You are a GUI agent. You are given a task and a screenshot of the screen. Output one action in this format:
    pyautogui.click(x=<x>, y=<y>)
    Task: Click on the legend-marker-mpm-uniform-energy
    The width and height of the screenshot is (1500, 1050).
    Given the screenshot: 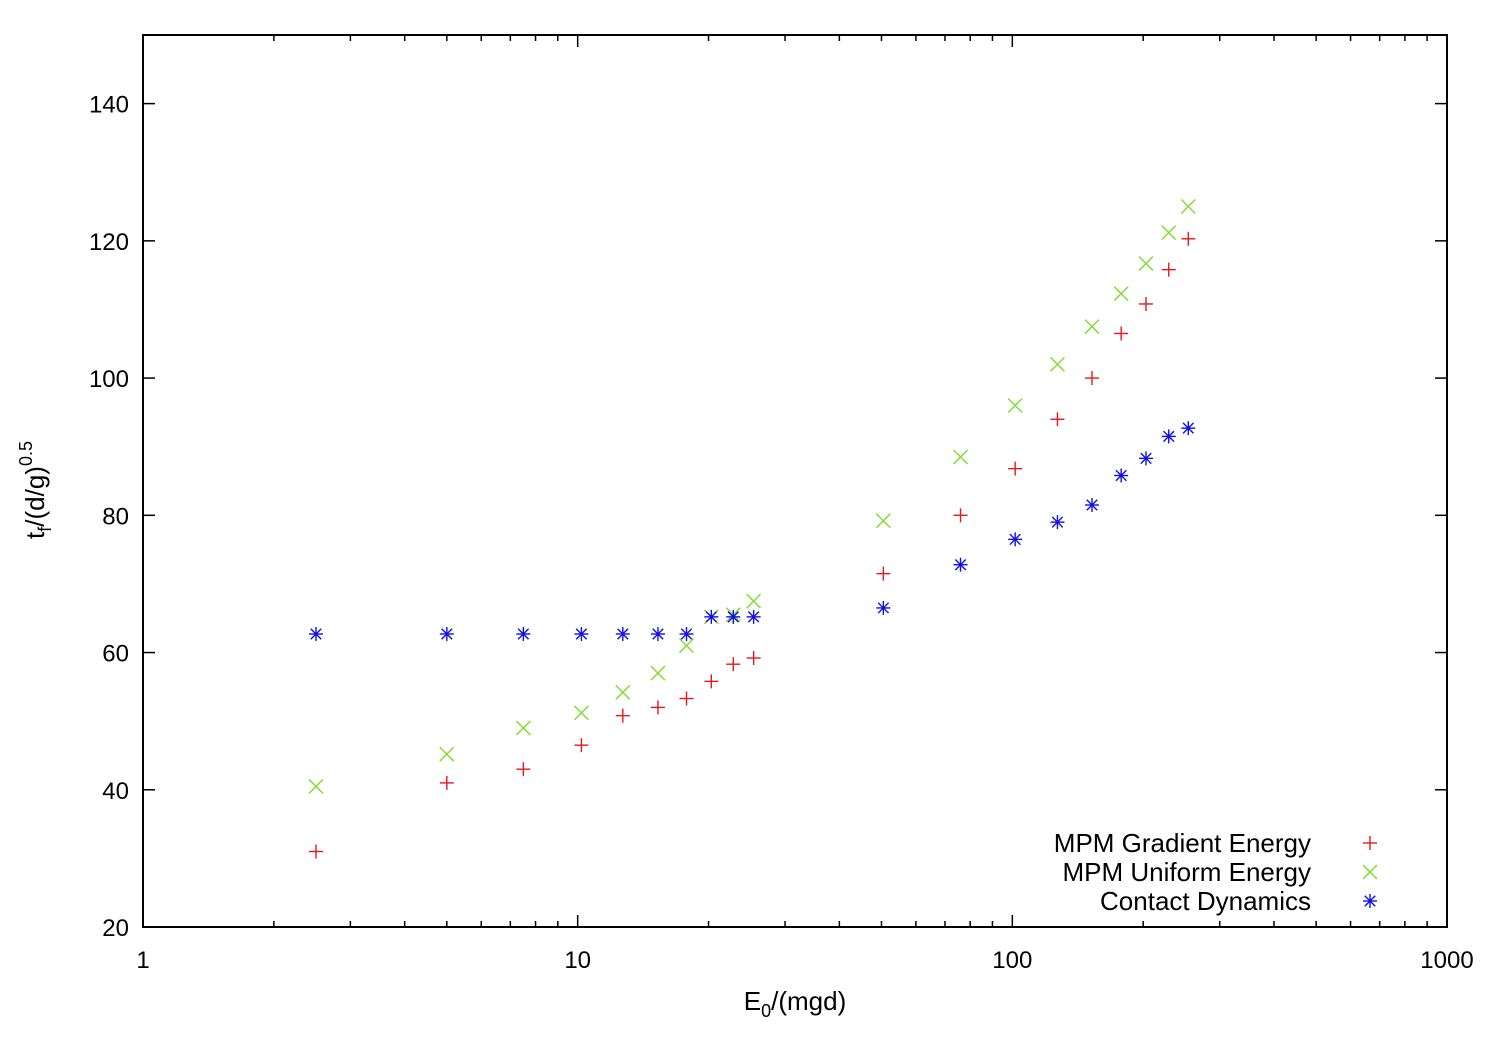 What is the action you would take?
    pyautogui.click(x=1370, y=872)
    